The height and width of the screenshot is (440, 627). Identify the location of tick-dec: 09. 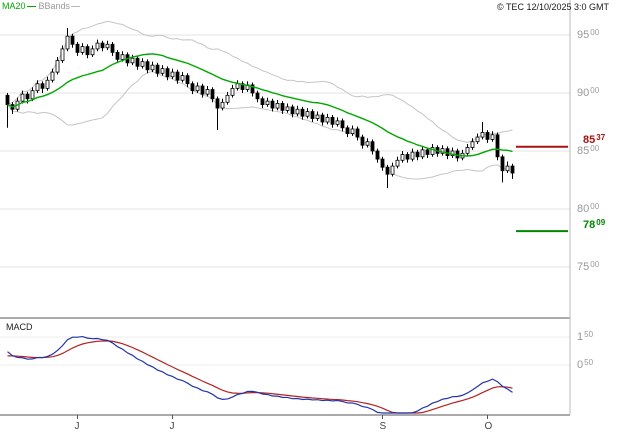
(601, 223).